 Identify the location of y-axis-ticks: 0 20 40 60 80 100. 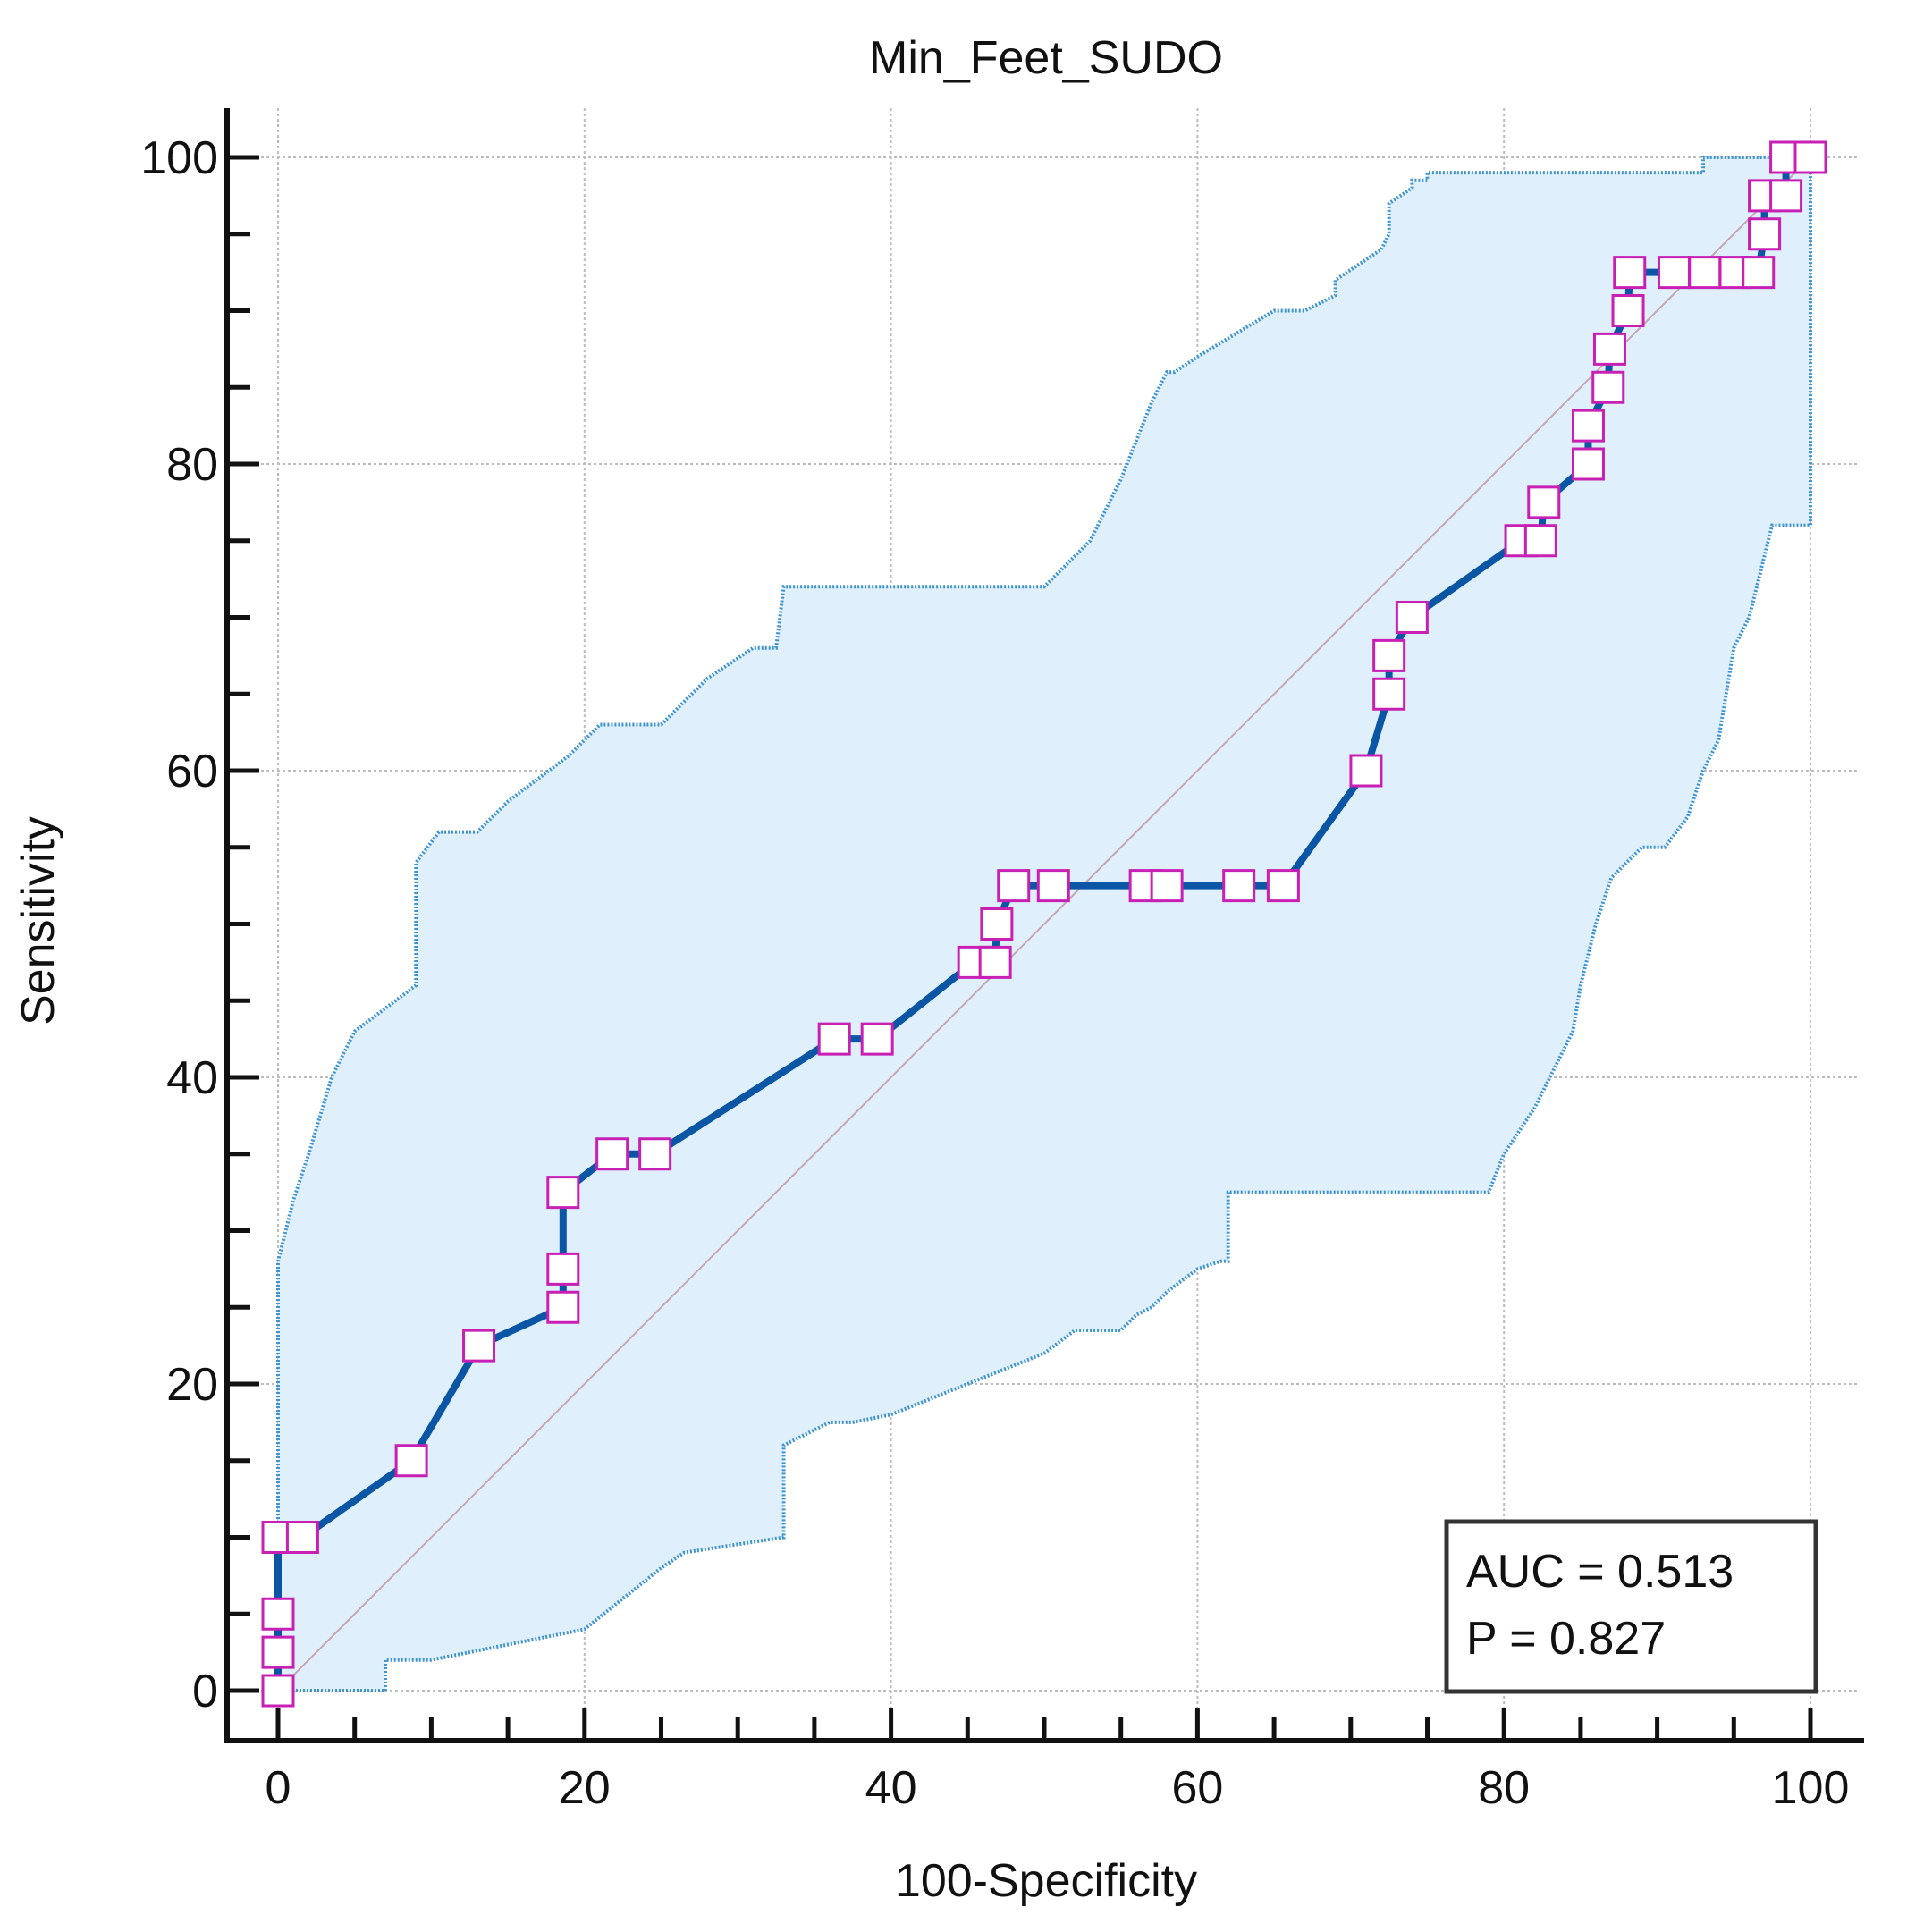
(199, 924).